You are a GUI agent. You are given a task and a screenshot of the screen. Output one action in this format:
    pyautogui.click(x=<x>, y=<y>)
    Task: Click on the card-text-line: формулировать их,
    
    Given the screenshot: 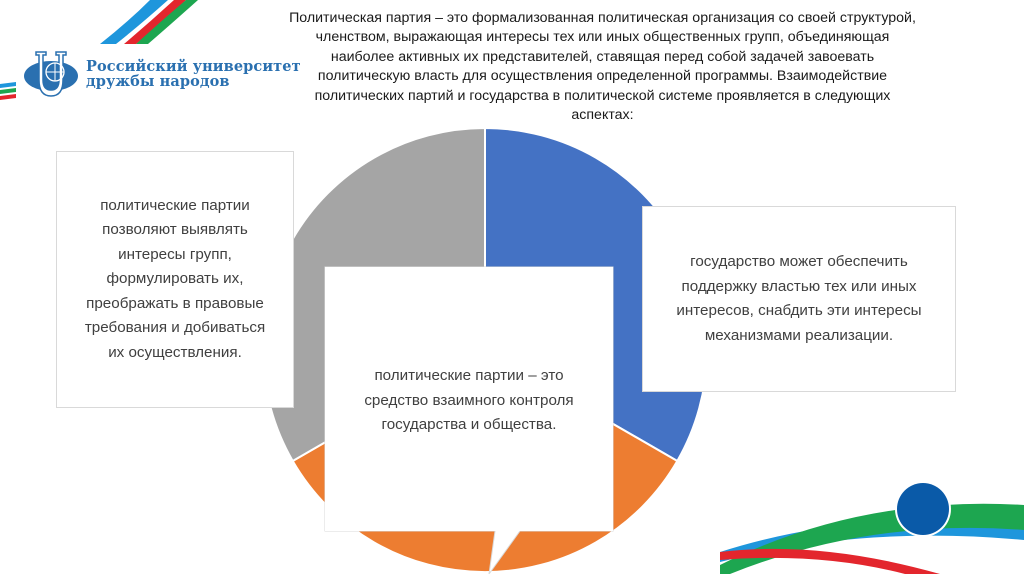 What is the action you would take?
    pyautogui.click(x=175, y=279)
    